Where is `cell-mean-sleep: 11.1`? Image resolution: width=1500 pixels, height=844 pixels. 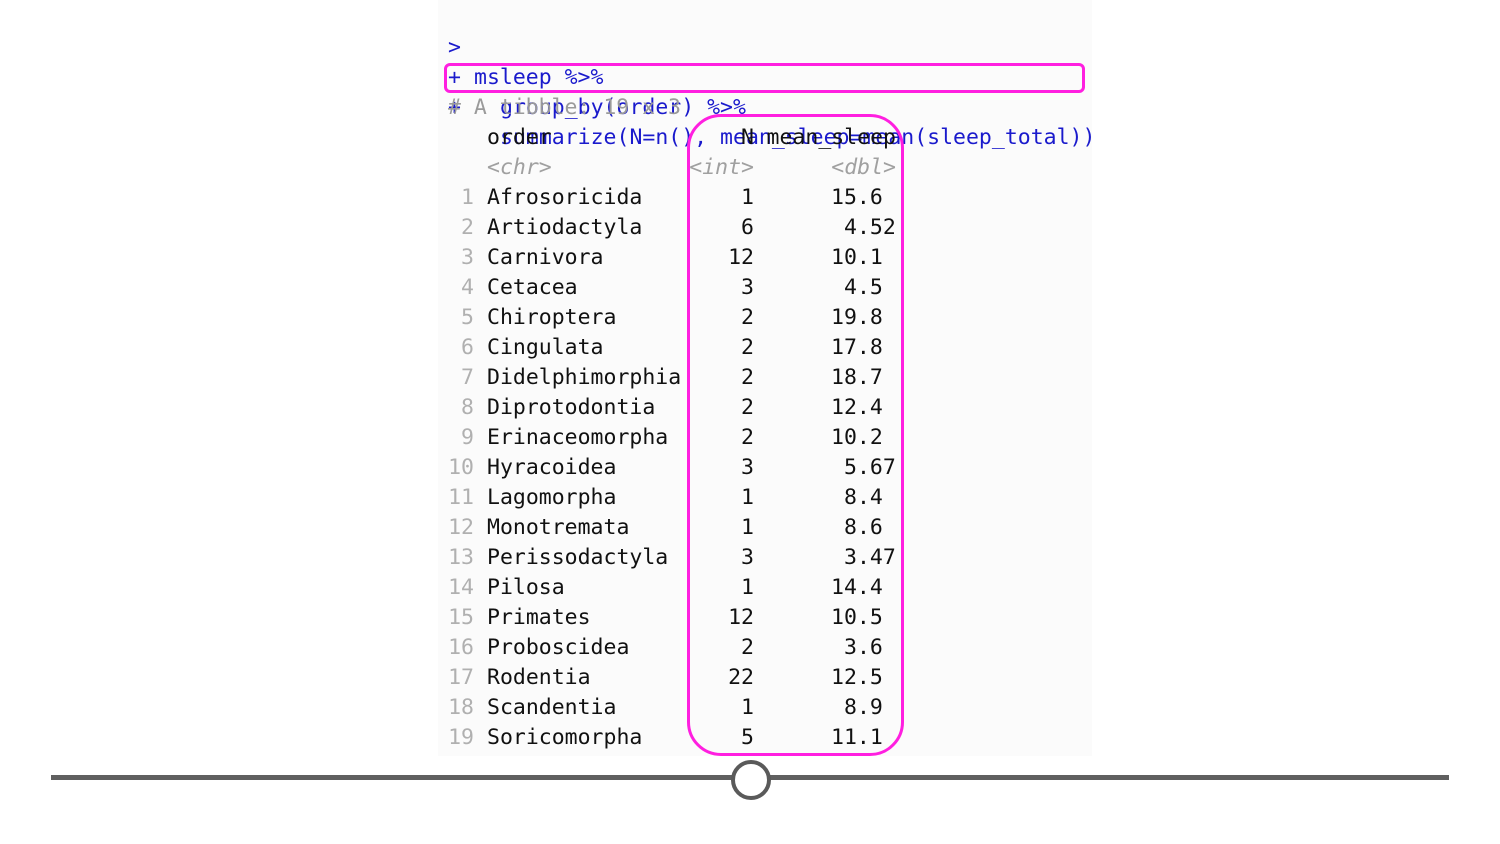
cell-mean-sleep: 11.1 is located at coordinates (857, 737).